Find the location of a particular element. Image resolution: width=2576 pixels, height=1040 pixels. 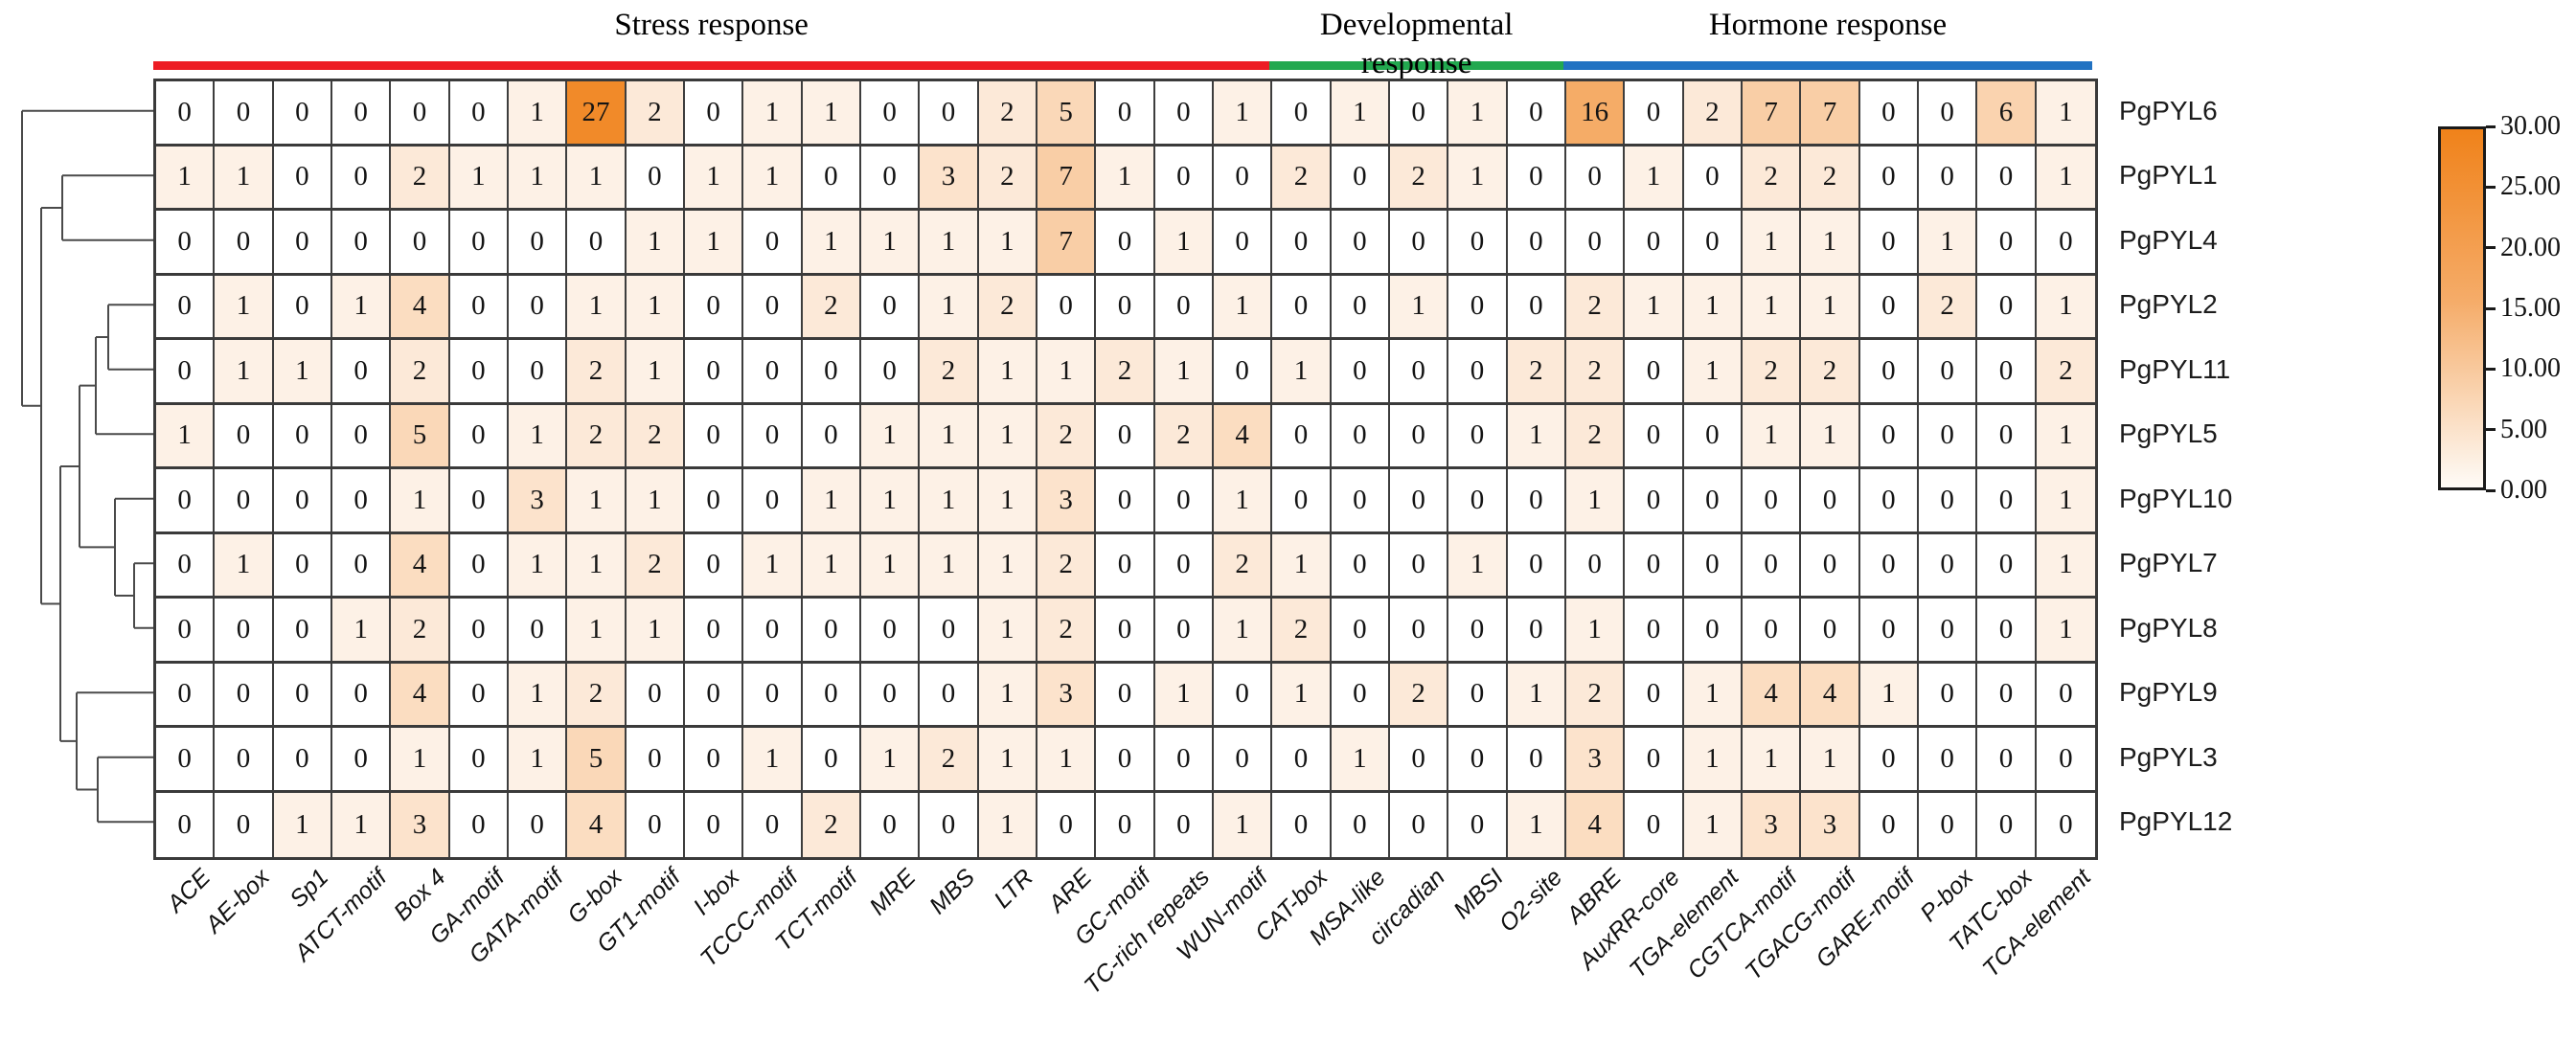

dendrogram is located at coordinates (87, 467).